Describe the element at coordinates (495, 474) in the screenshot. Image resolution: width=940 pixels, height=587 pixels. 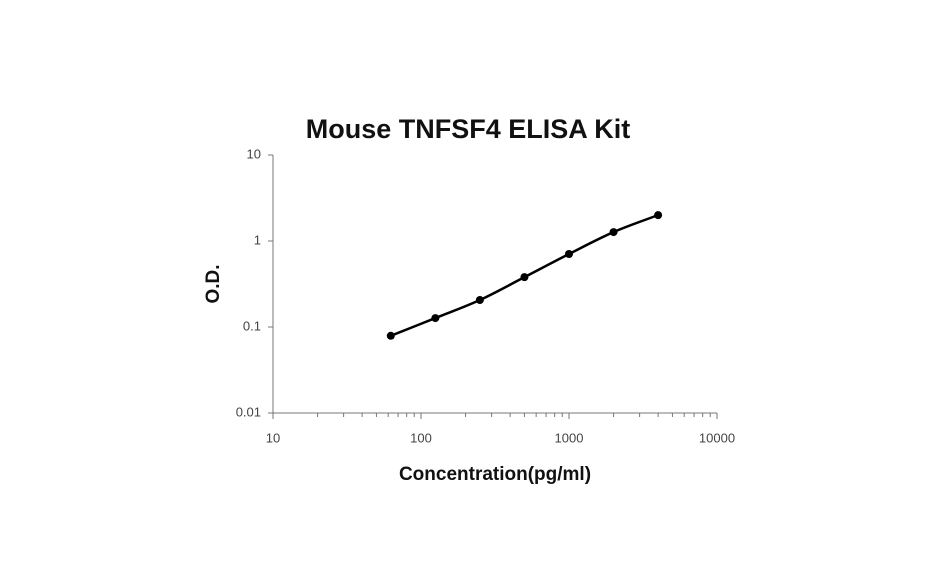
I see `x-axis-label: Concentration(pg/ml)` at that location.